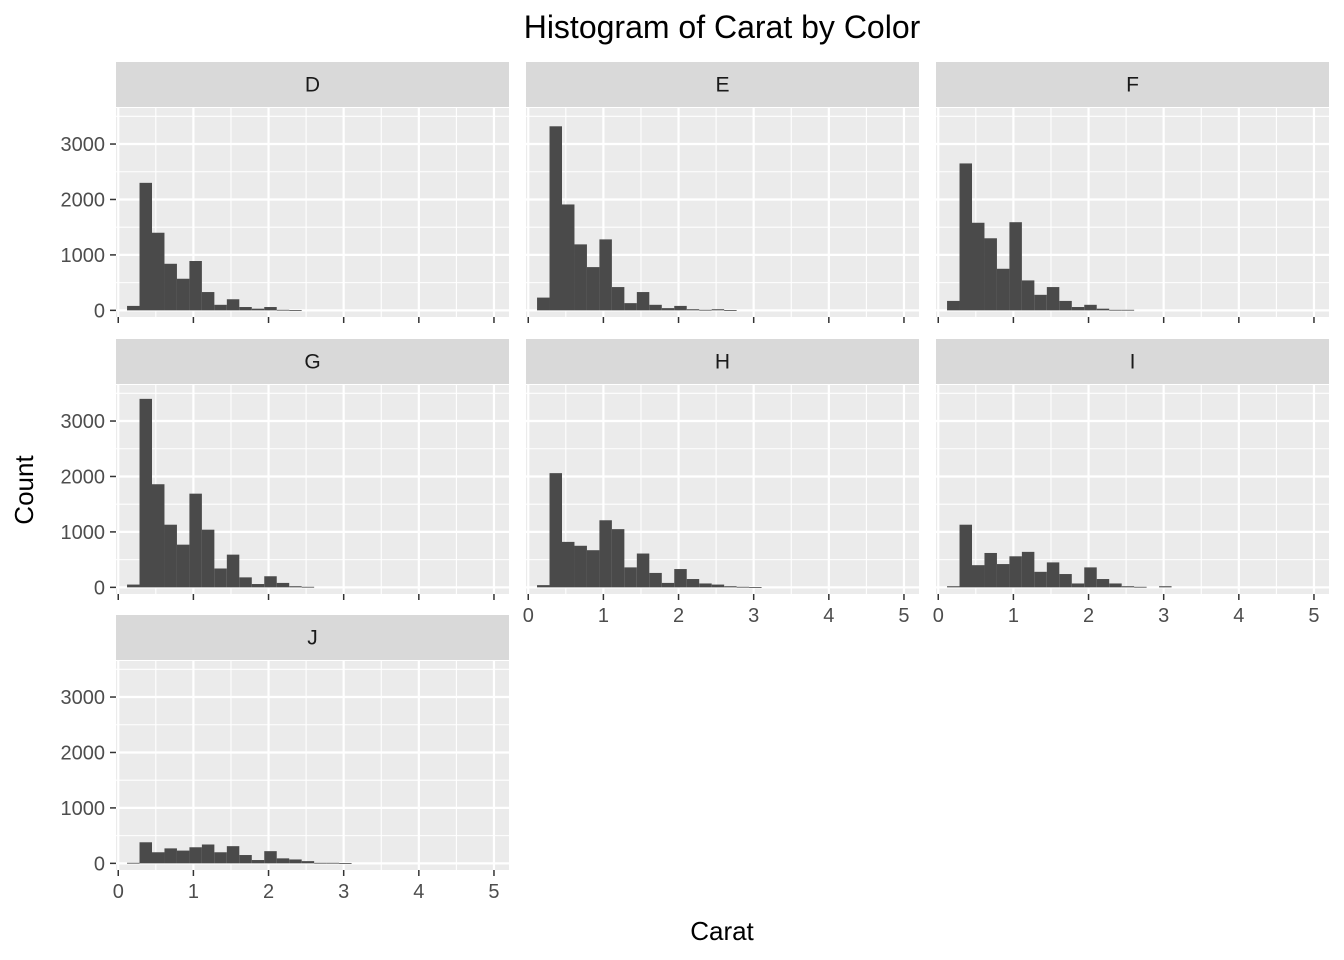 Image resolution: width=1344 pixels, height=960 pixels. What do you see at coordinates (722, 192) in the screenshot?
I see `facet-panel-e: E` at bounding box center [722, 192].